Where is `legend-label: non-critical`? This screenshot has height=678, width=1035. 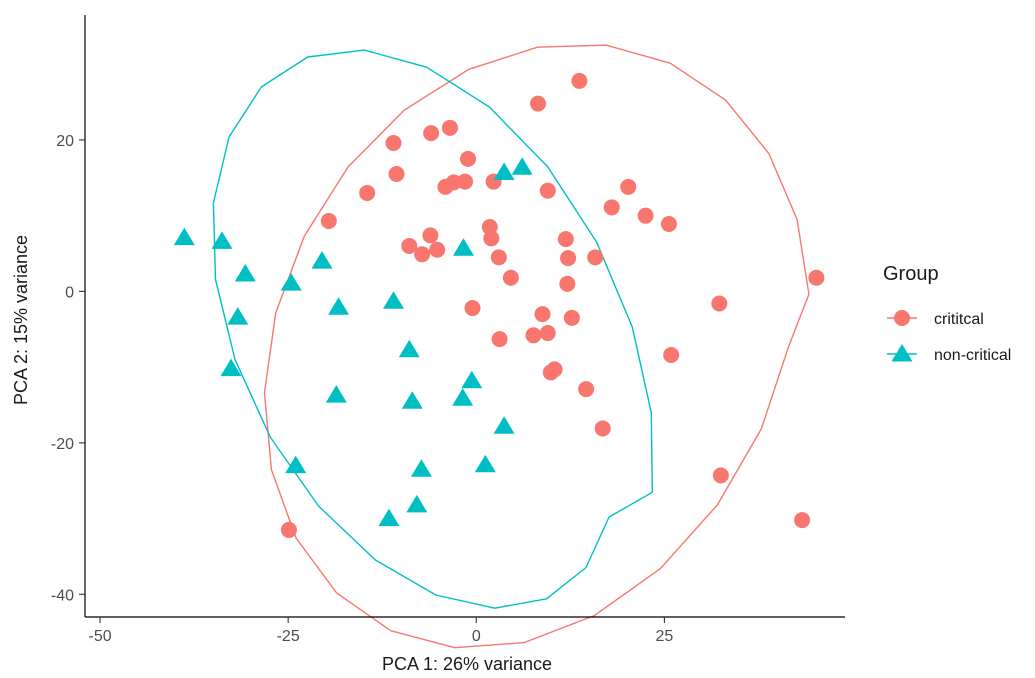
legend-label: non-critical is located at coordinates (972, 355).